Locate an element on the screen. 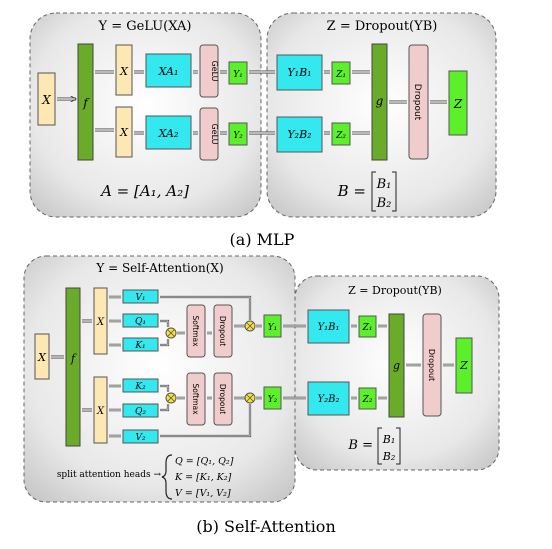 The width and height of the screenshot is (552, 549). attn-z-box is located at coordinates (464, 365).